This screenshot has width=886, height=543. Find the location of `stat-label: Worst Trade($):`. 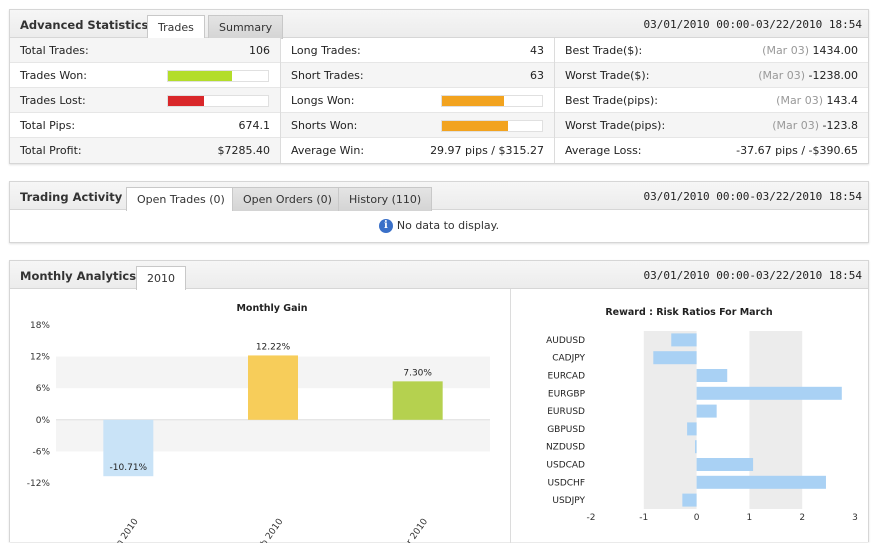

stat-label: Worst Trade($): is located at coordinates (607, 75).